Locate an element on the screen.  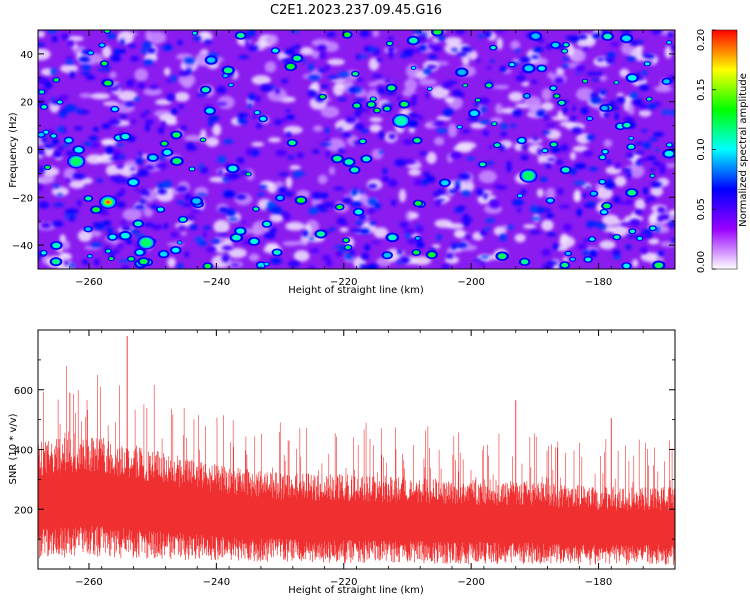
y-tick-label: 40 is located at coordinates (26, 55).